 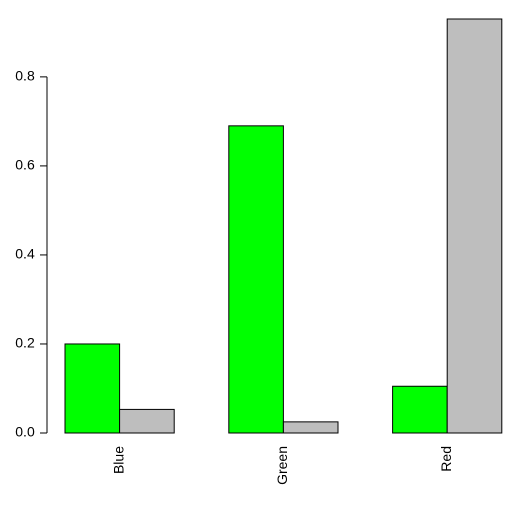 What do you see at coordinates (282, 465) in the screenshot?
I see `x-tick-label: Green` at bounding box center [282, 465].